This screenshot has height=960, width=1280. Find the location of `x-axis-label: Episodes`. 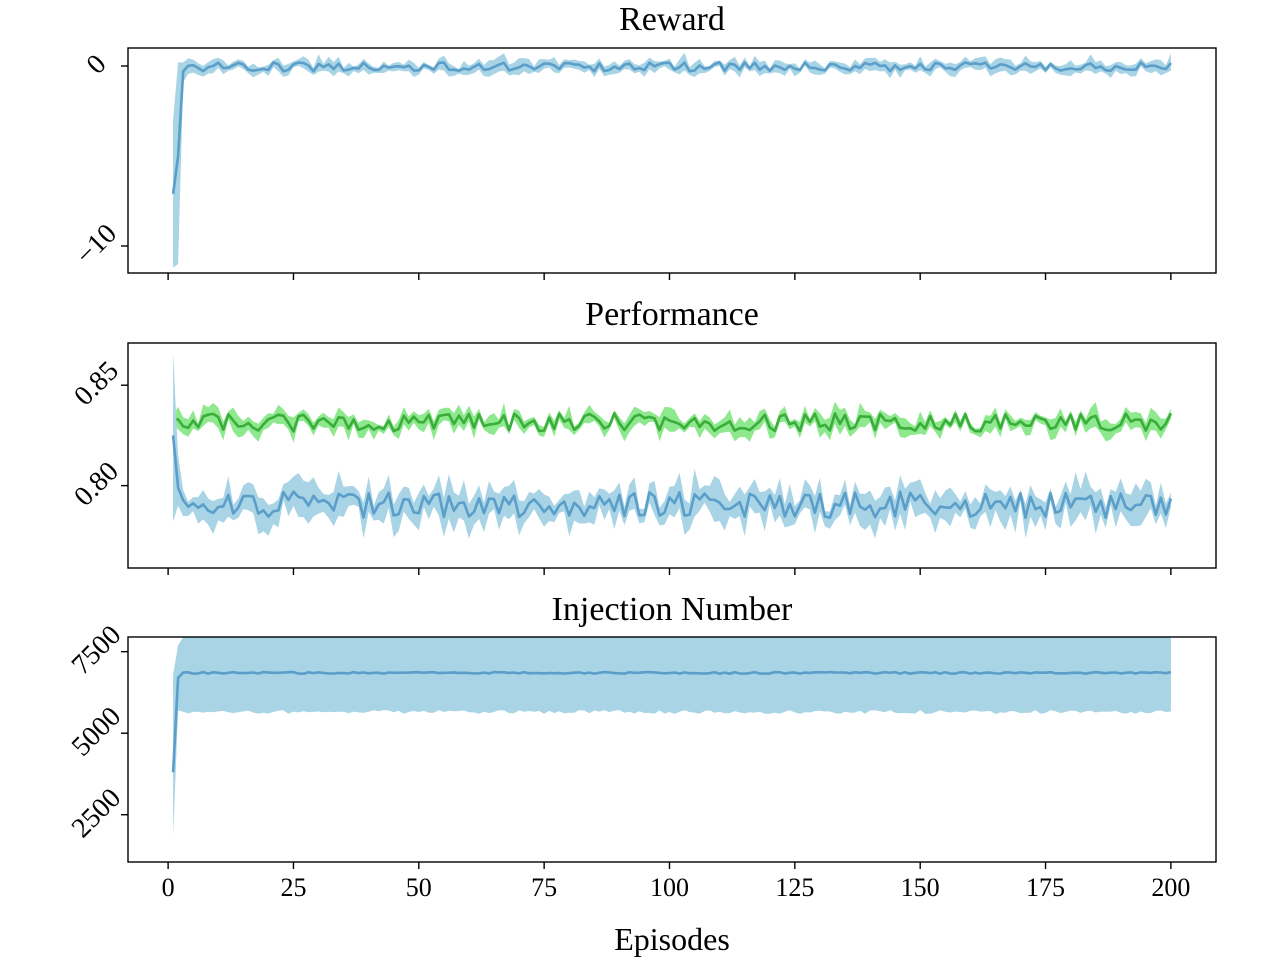

x-axis-label: Episodes is located at coordinates (672, 939).